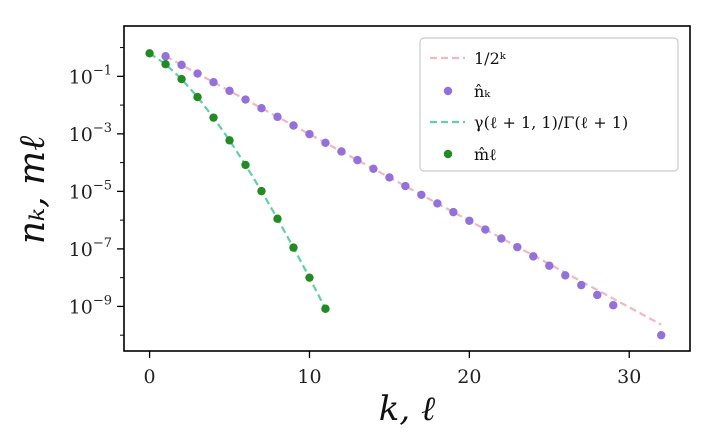 Image resolution: width=718 pixels, height=439 pixels. Describe the element at coordinates (32, 190) in the screenshot. I see `y-axis-label: nₖ, mℓ` at that location.